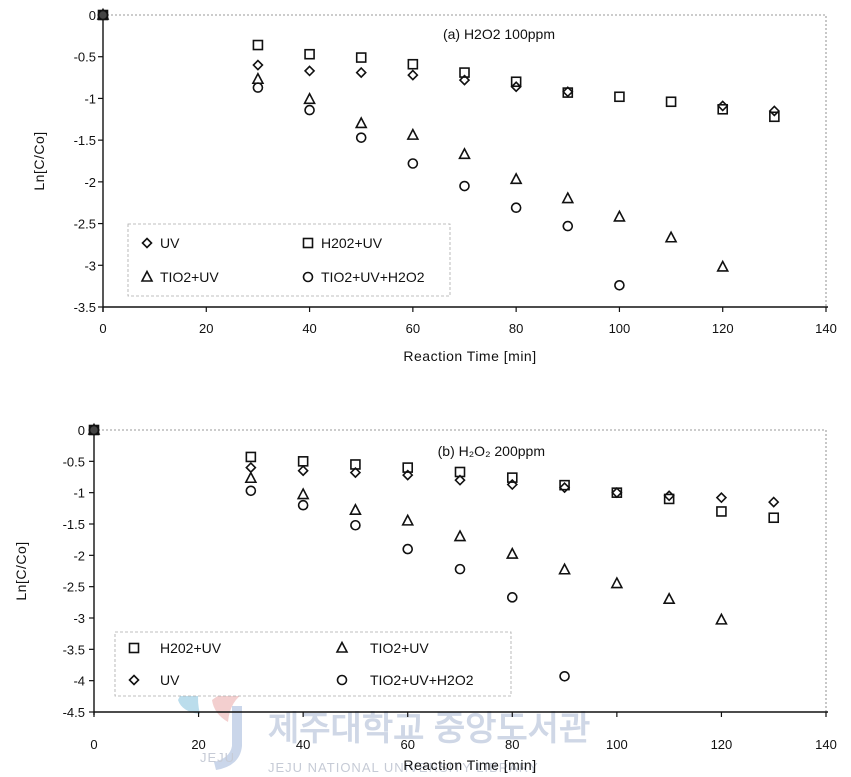 The height and width of the screenshot is (777, 851). Describe the element at coordinates (399, 648) in the screenshot. I see `legend-label-tio2-uv: TIO2+UV` at that location.